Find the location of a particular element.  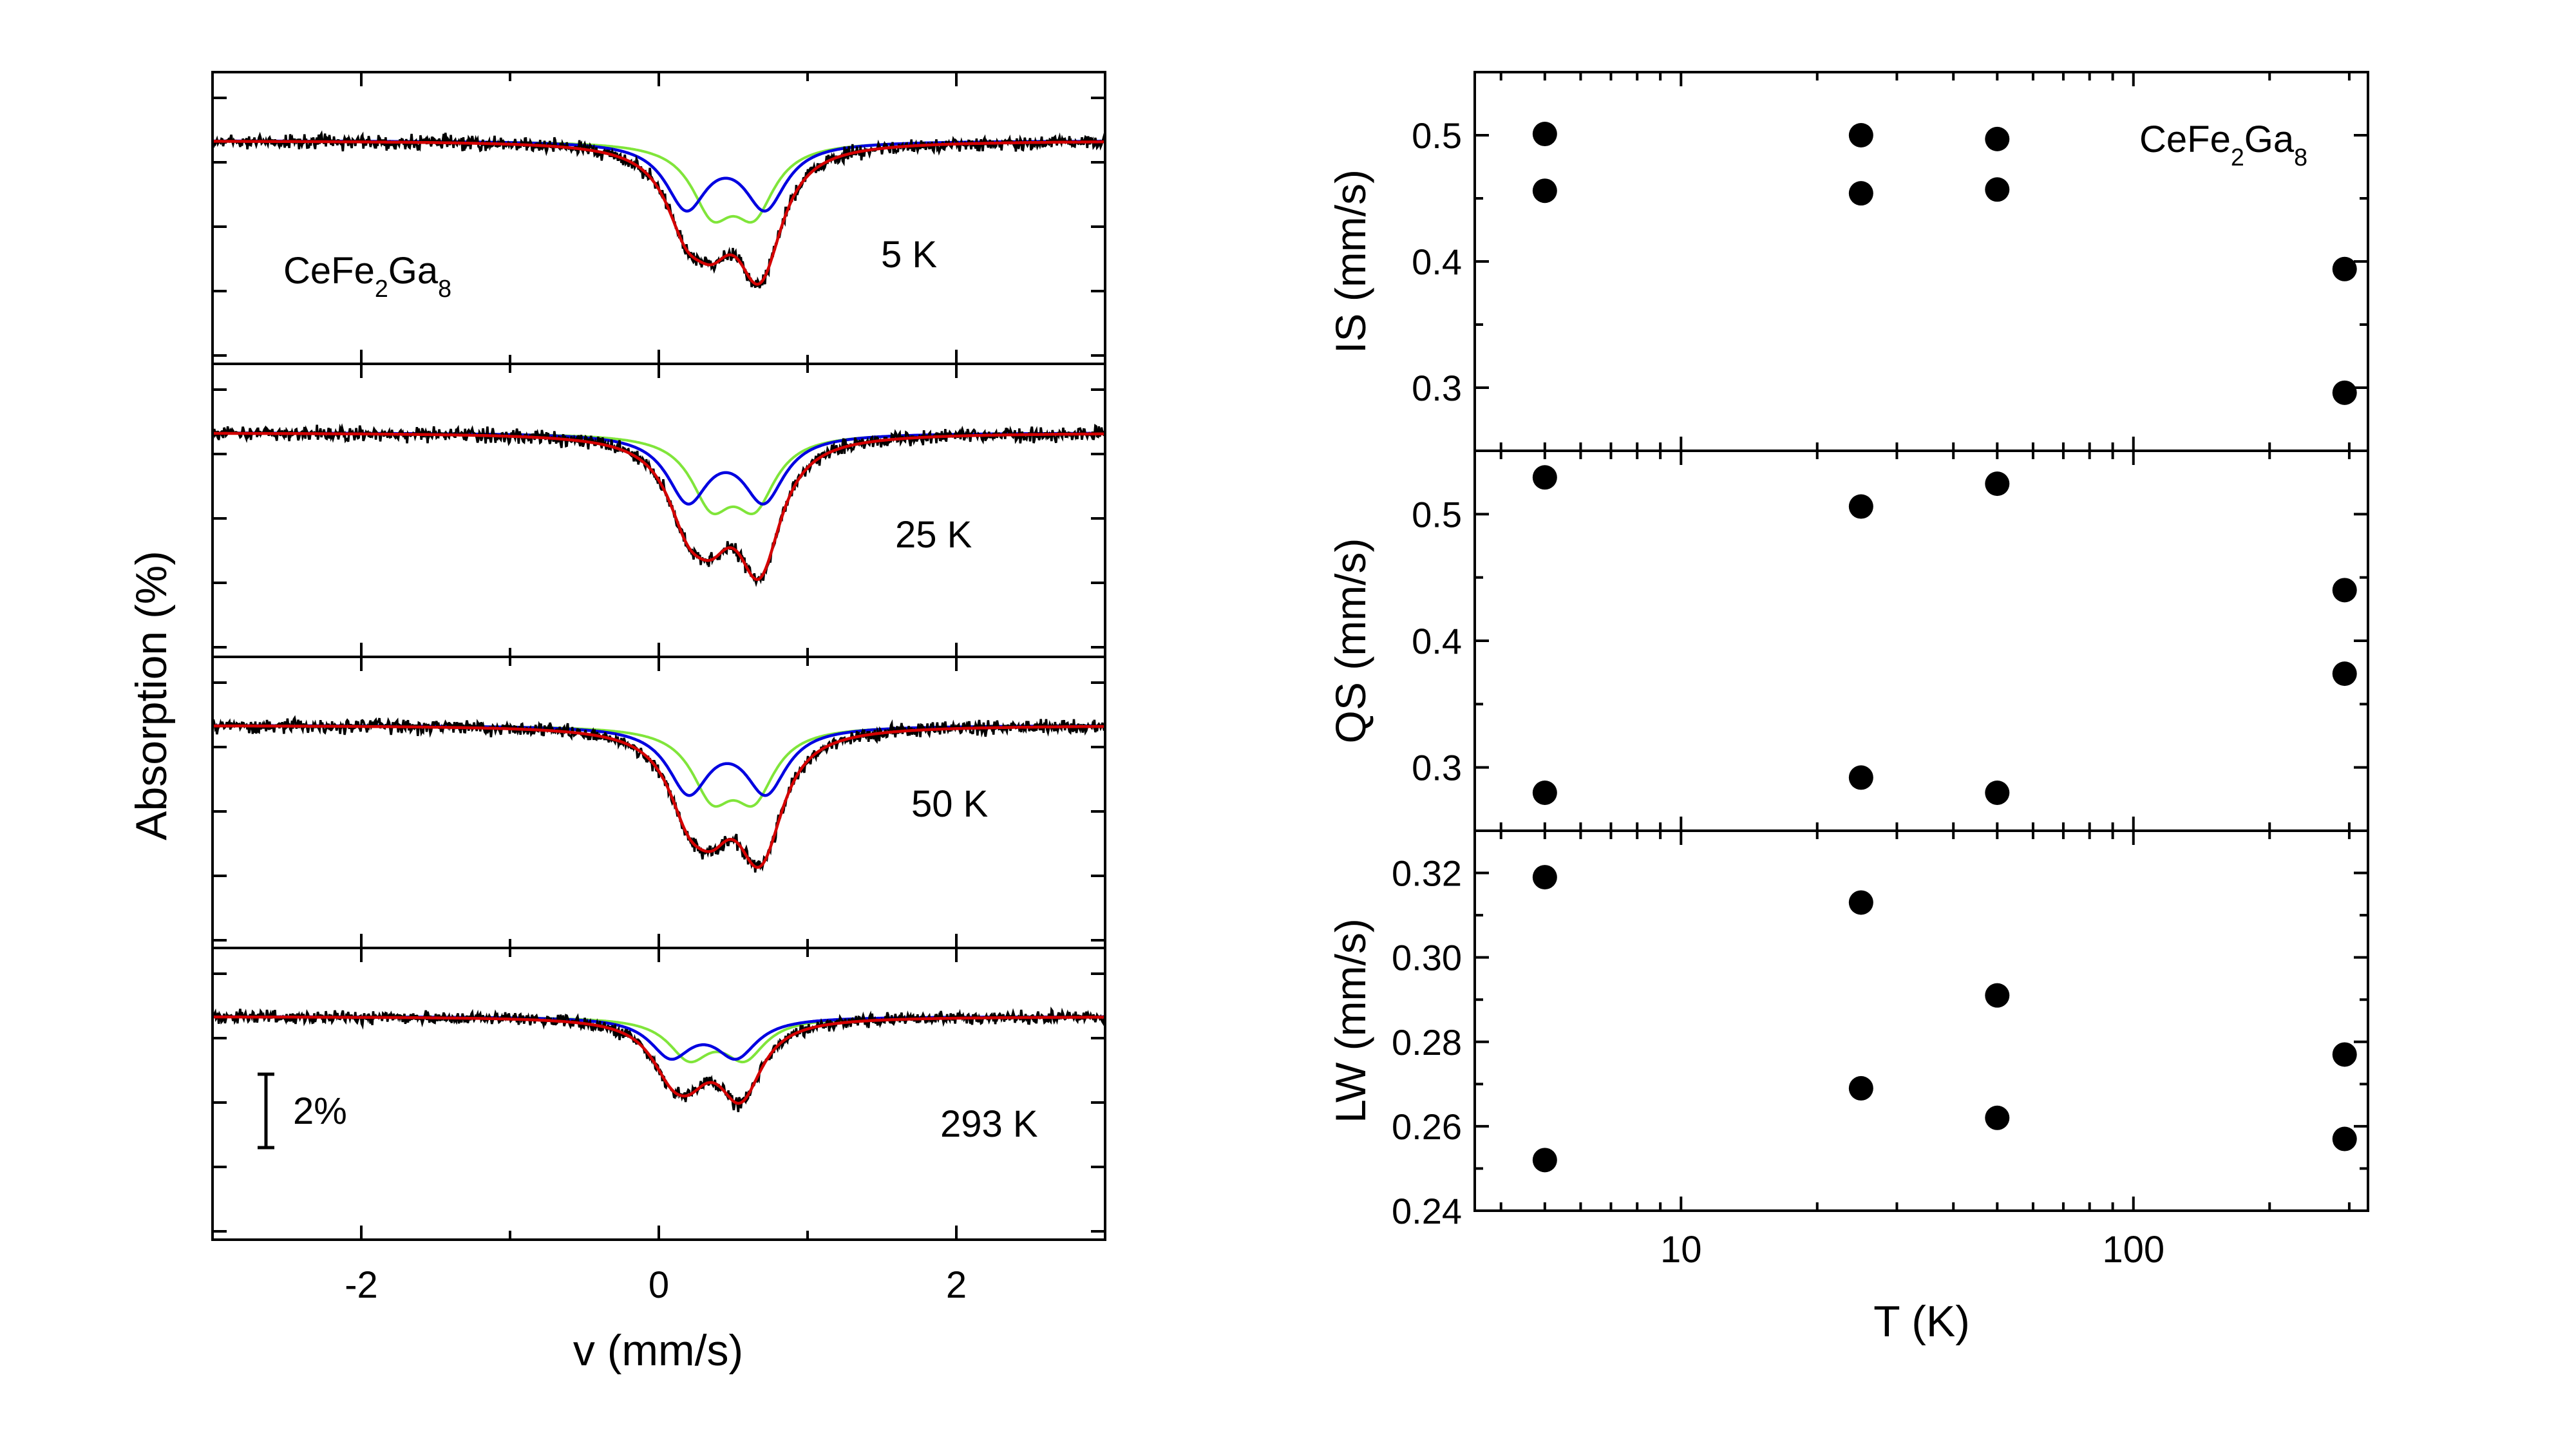

x-tick-label: 100 is located at coordinates (2133, 1250).